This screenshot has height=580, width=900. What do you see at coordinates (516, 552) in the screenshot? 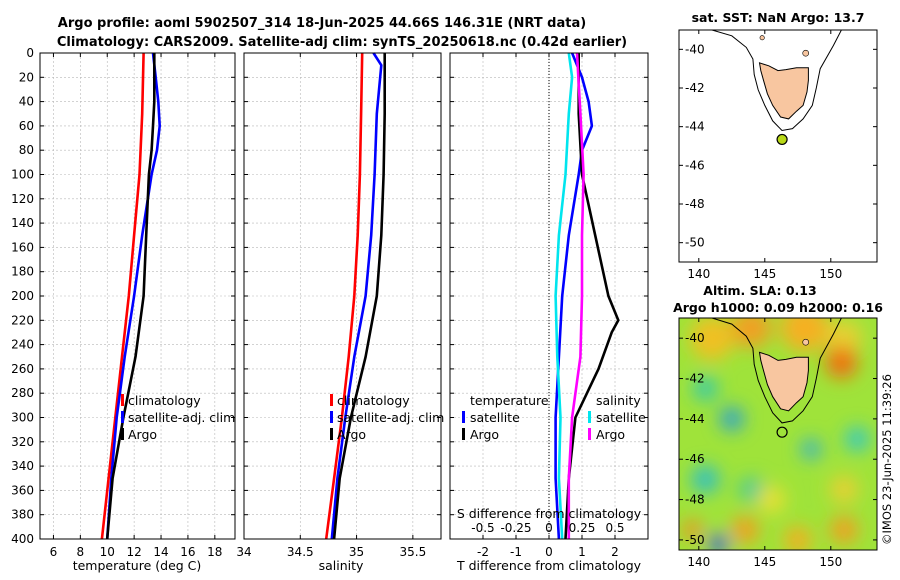
I see `x-tick-label: -1` at bounding box center [516, 552].